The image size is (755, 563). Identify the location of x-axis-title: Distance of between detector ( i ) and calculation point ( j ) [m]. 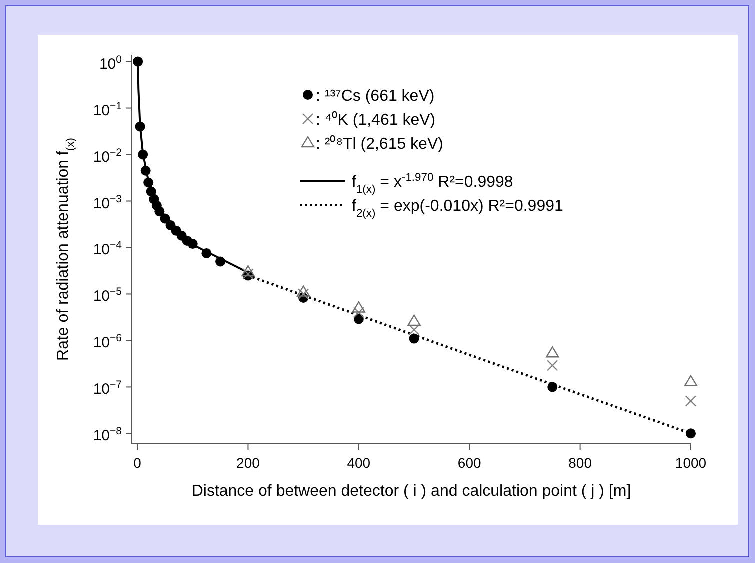
(412, 491).